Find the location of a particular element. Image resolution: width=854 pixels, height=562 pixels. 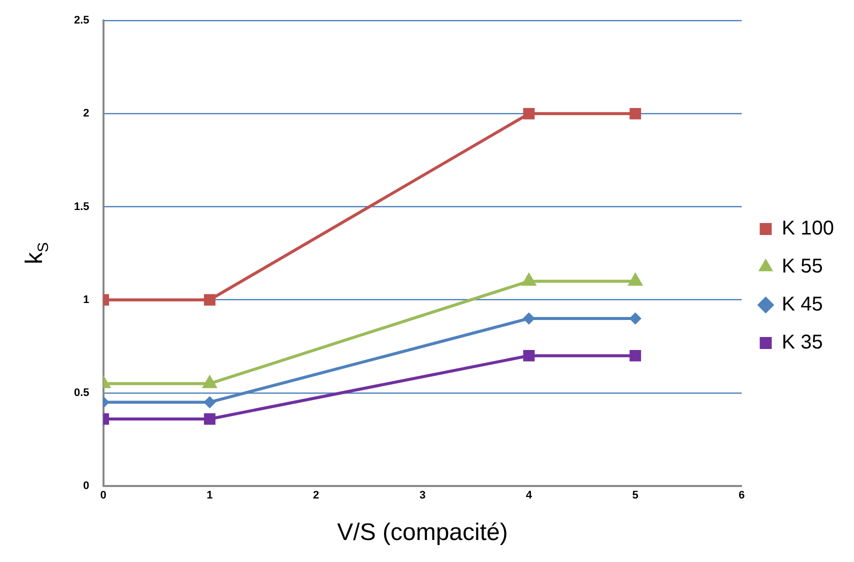

y-tick-label: 0.5 is located at coordinates (82, 392).